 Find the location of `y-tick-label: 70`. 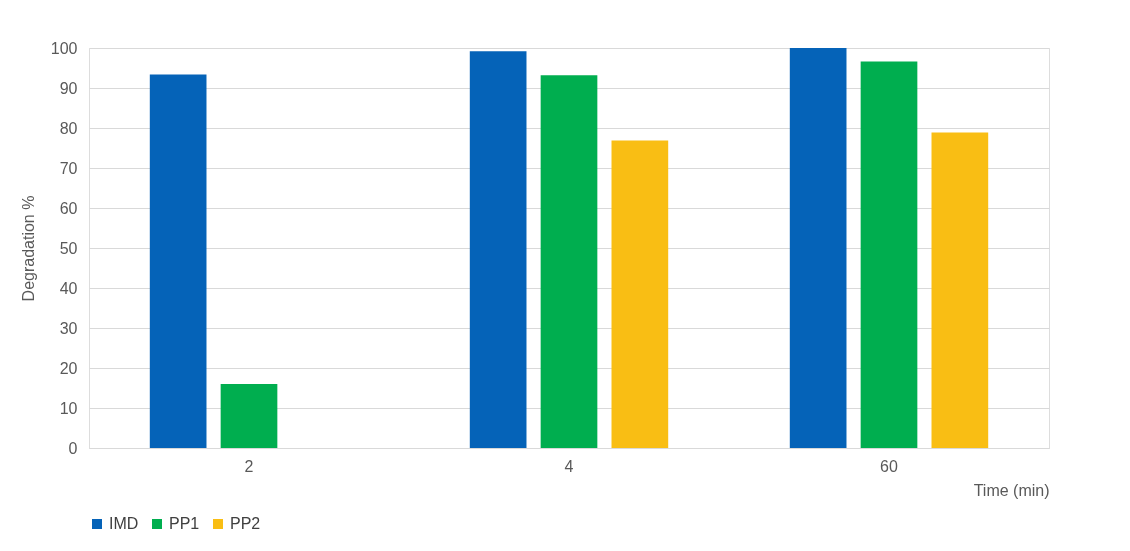

y-tick-label: 70 is located at coordinates (68, 168).